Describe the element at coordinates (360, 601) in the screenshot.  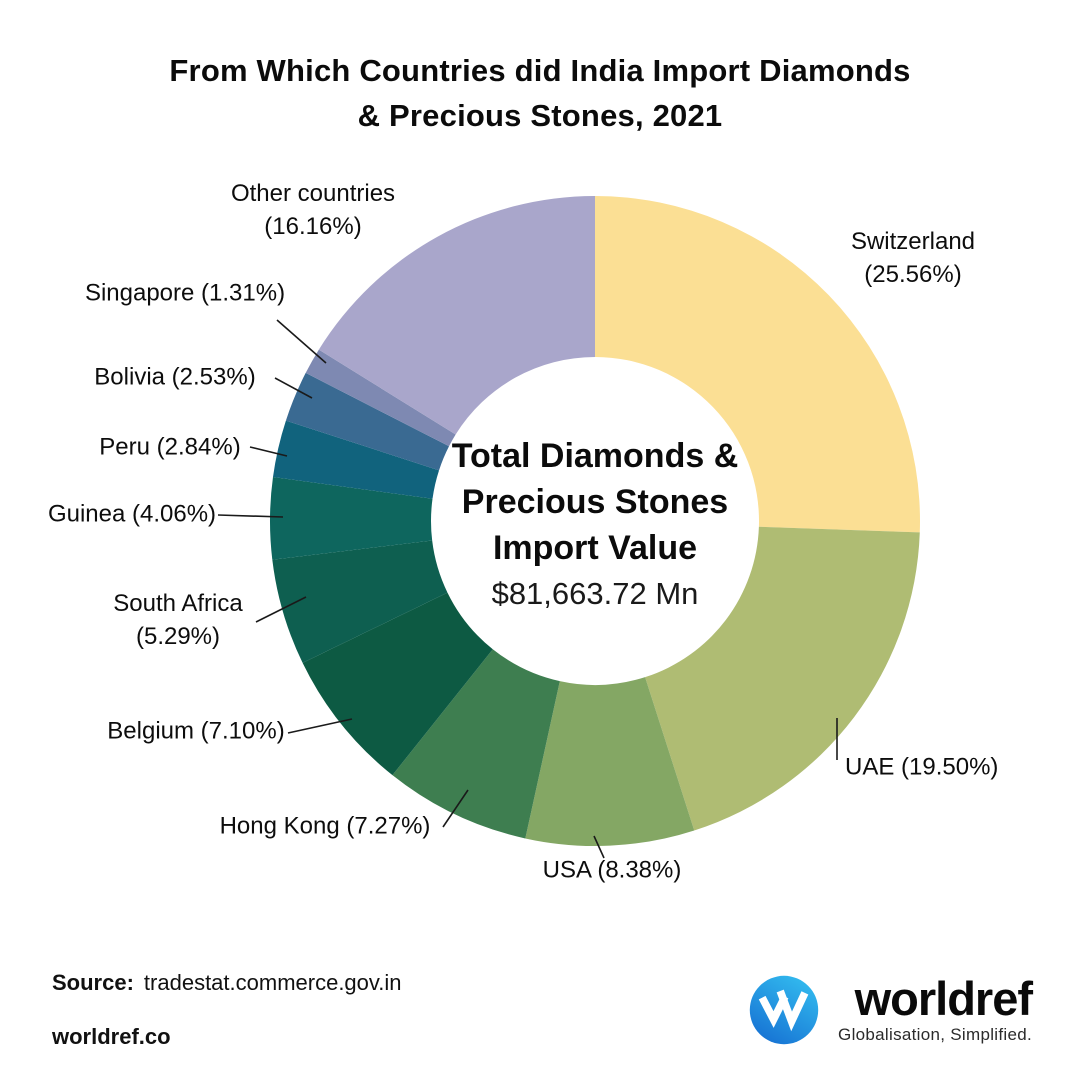
I see `donut-segment-south-africa` at that location.